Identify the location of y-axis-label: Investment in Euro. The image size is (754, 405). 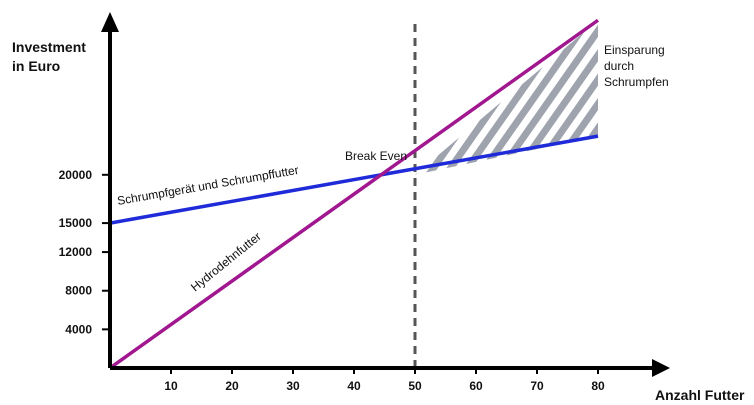
(51, 56).